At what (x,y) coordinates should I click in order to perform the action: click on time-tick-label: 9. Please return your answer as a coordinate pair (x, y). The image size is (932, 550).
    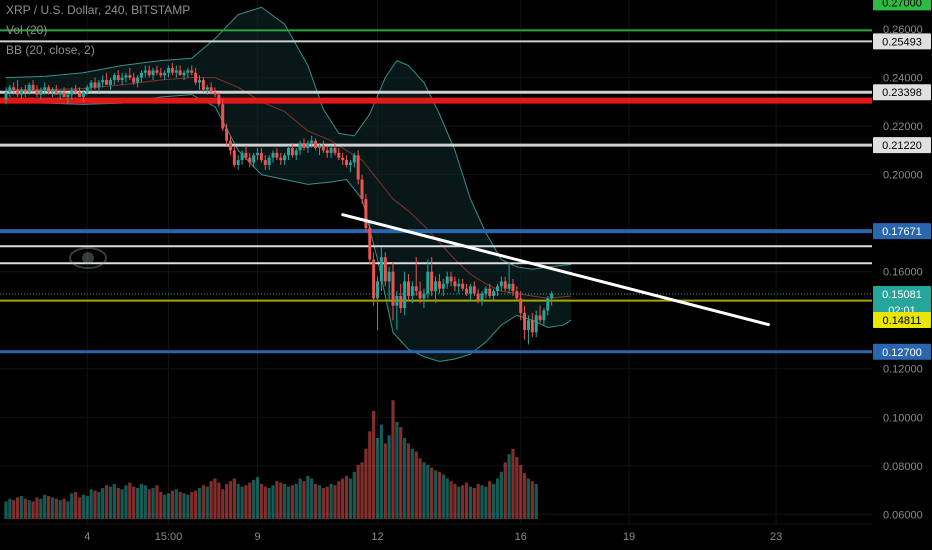
    Looking at the image, I should click on (257, 537).